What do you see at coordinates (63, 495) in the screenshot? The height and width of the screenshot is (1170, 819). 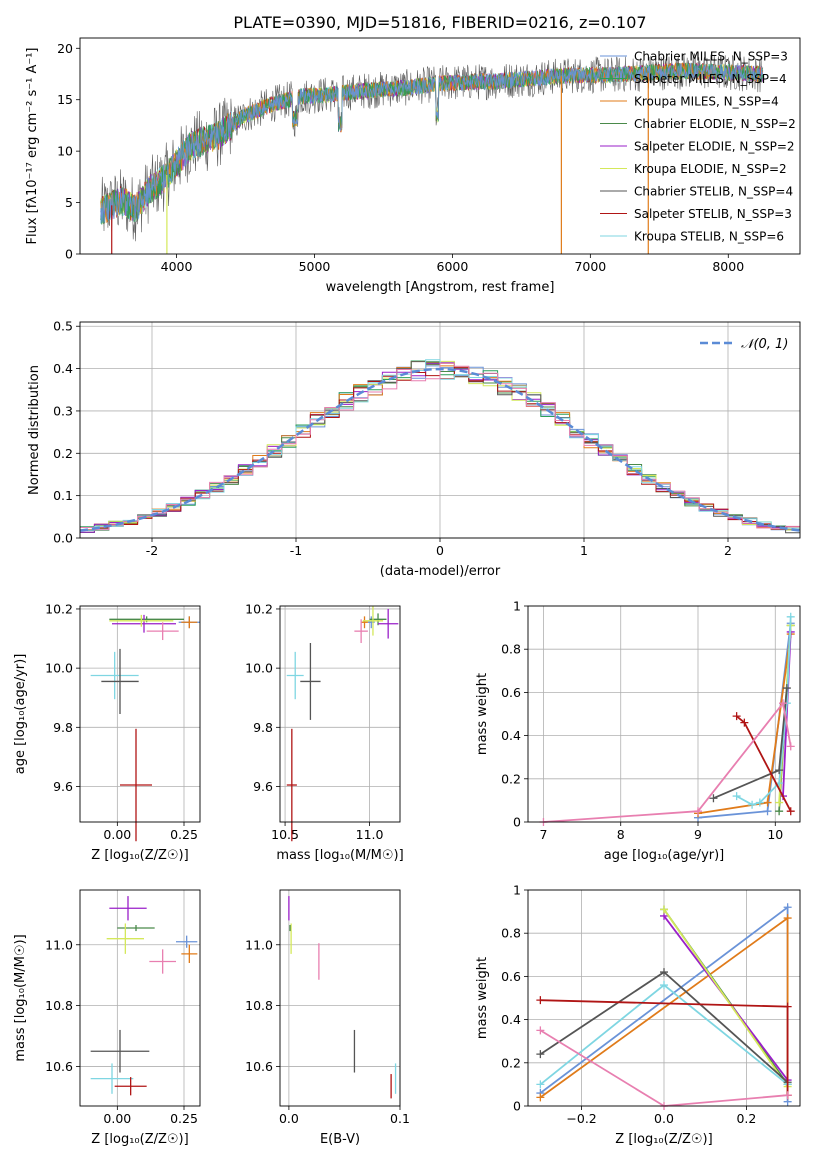 I see `y-tick-label: 0.1` at bounding box center [63, 495].